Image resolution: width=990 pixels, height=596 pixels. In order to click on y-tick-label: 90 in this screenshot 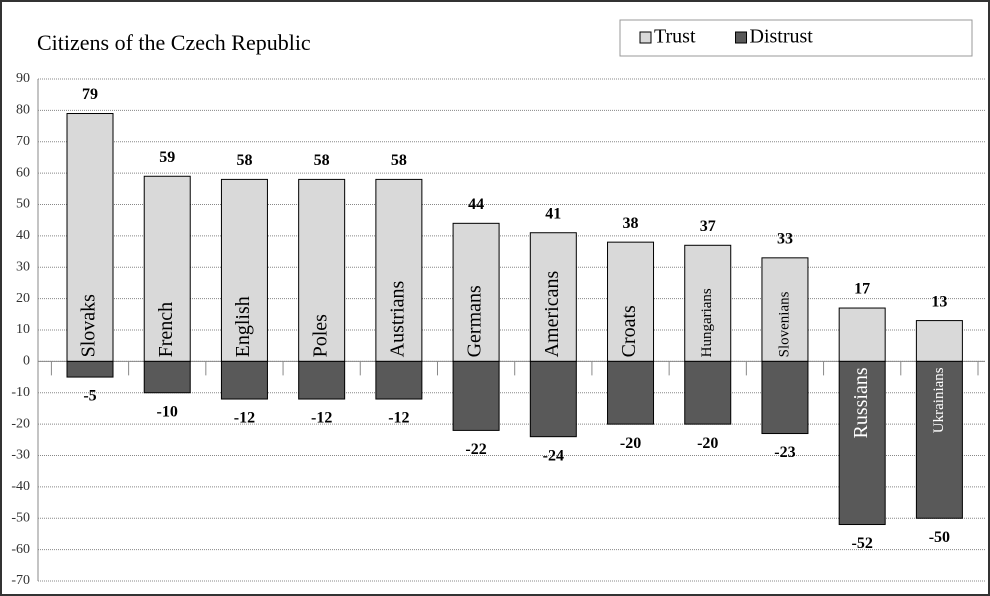, I will do `click(23, 78)`.